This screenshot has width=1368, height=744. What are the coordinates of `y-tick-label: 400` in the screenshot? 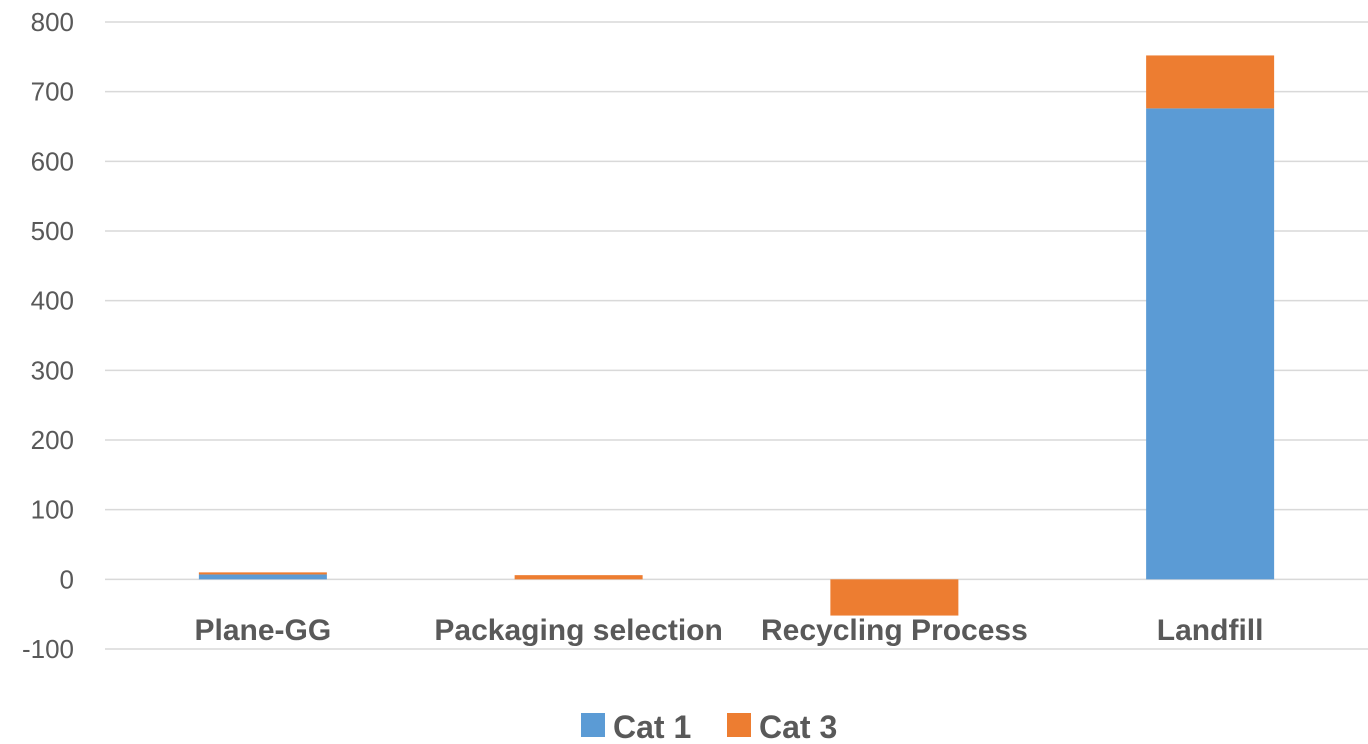 It's located at (52, 301).